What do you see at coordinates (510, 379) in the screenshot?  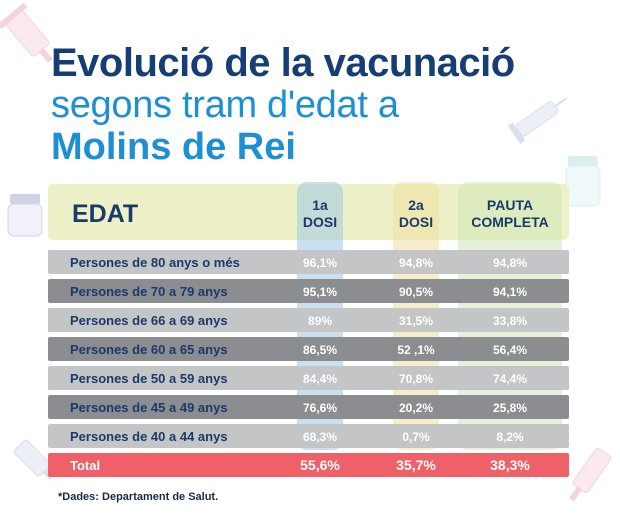 I see `row-full: 74,4%` at bounding box center [510, 379].